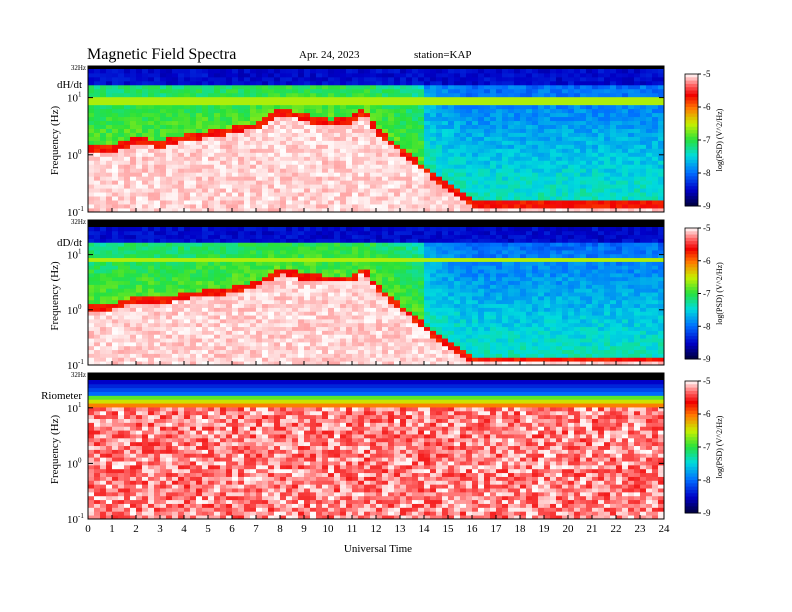 This screenshot has height=612, width=792. I want to click on x-tick-label: 14, so click(425, 529).